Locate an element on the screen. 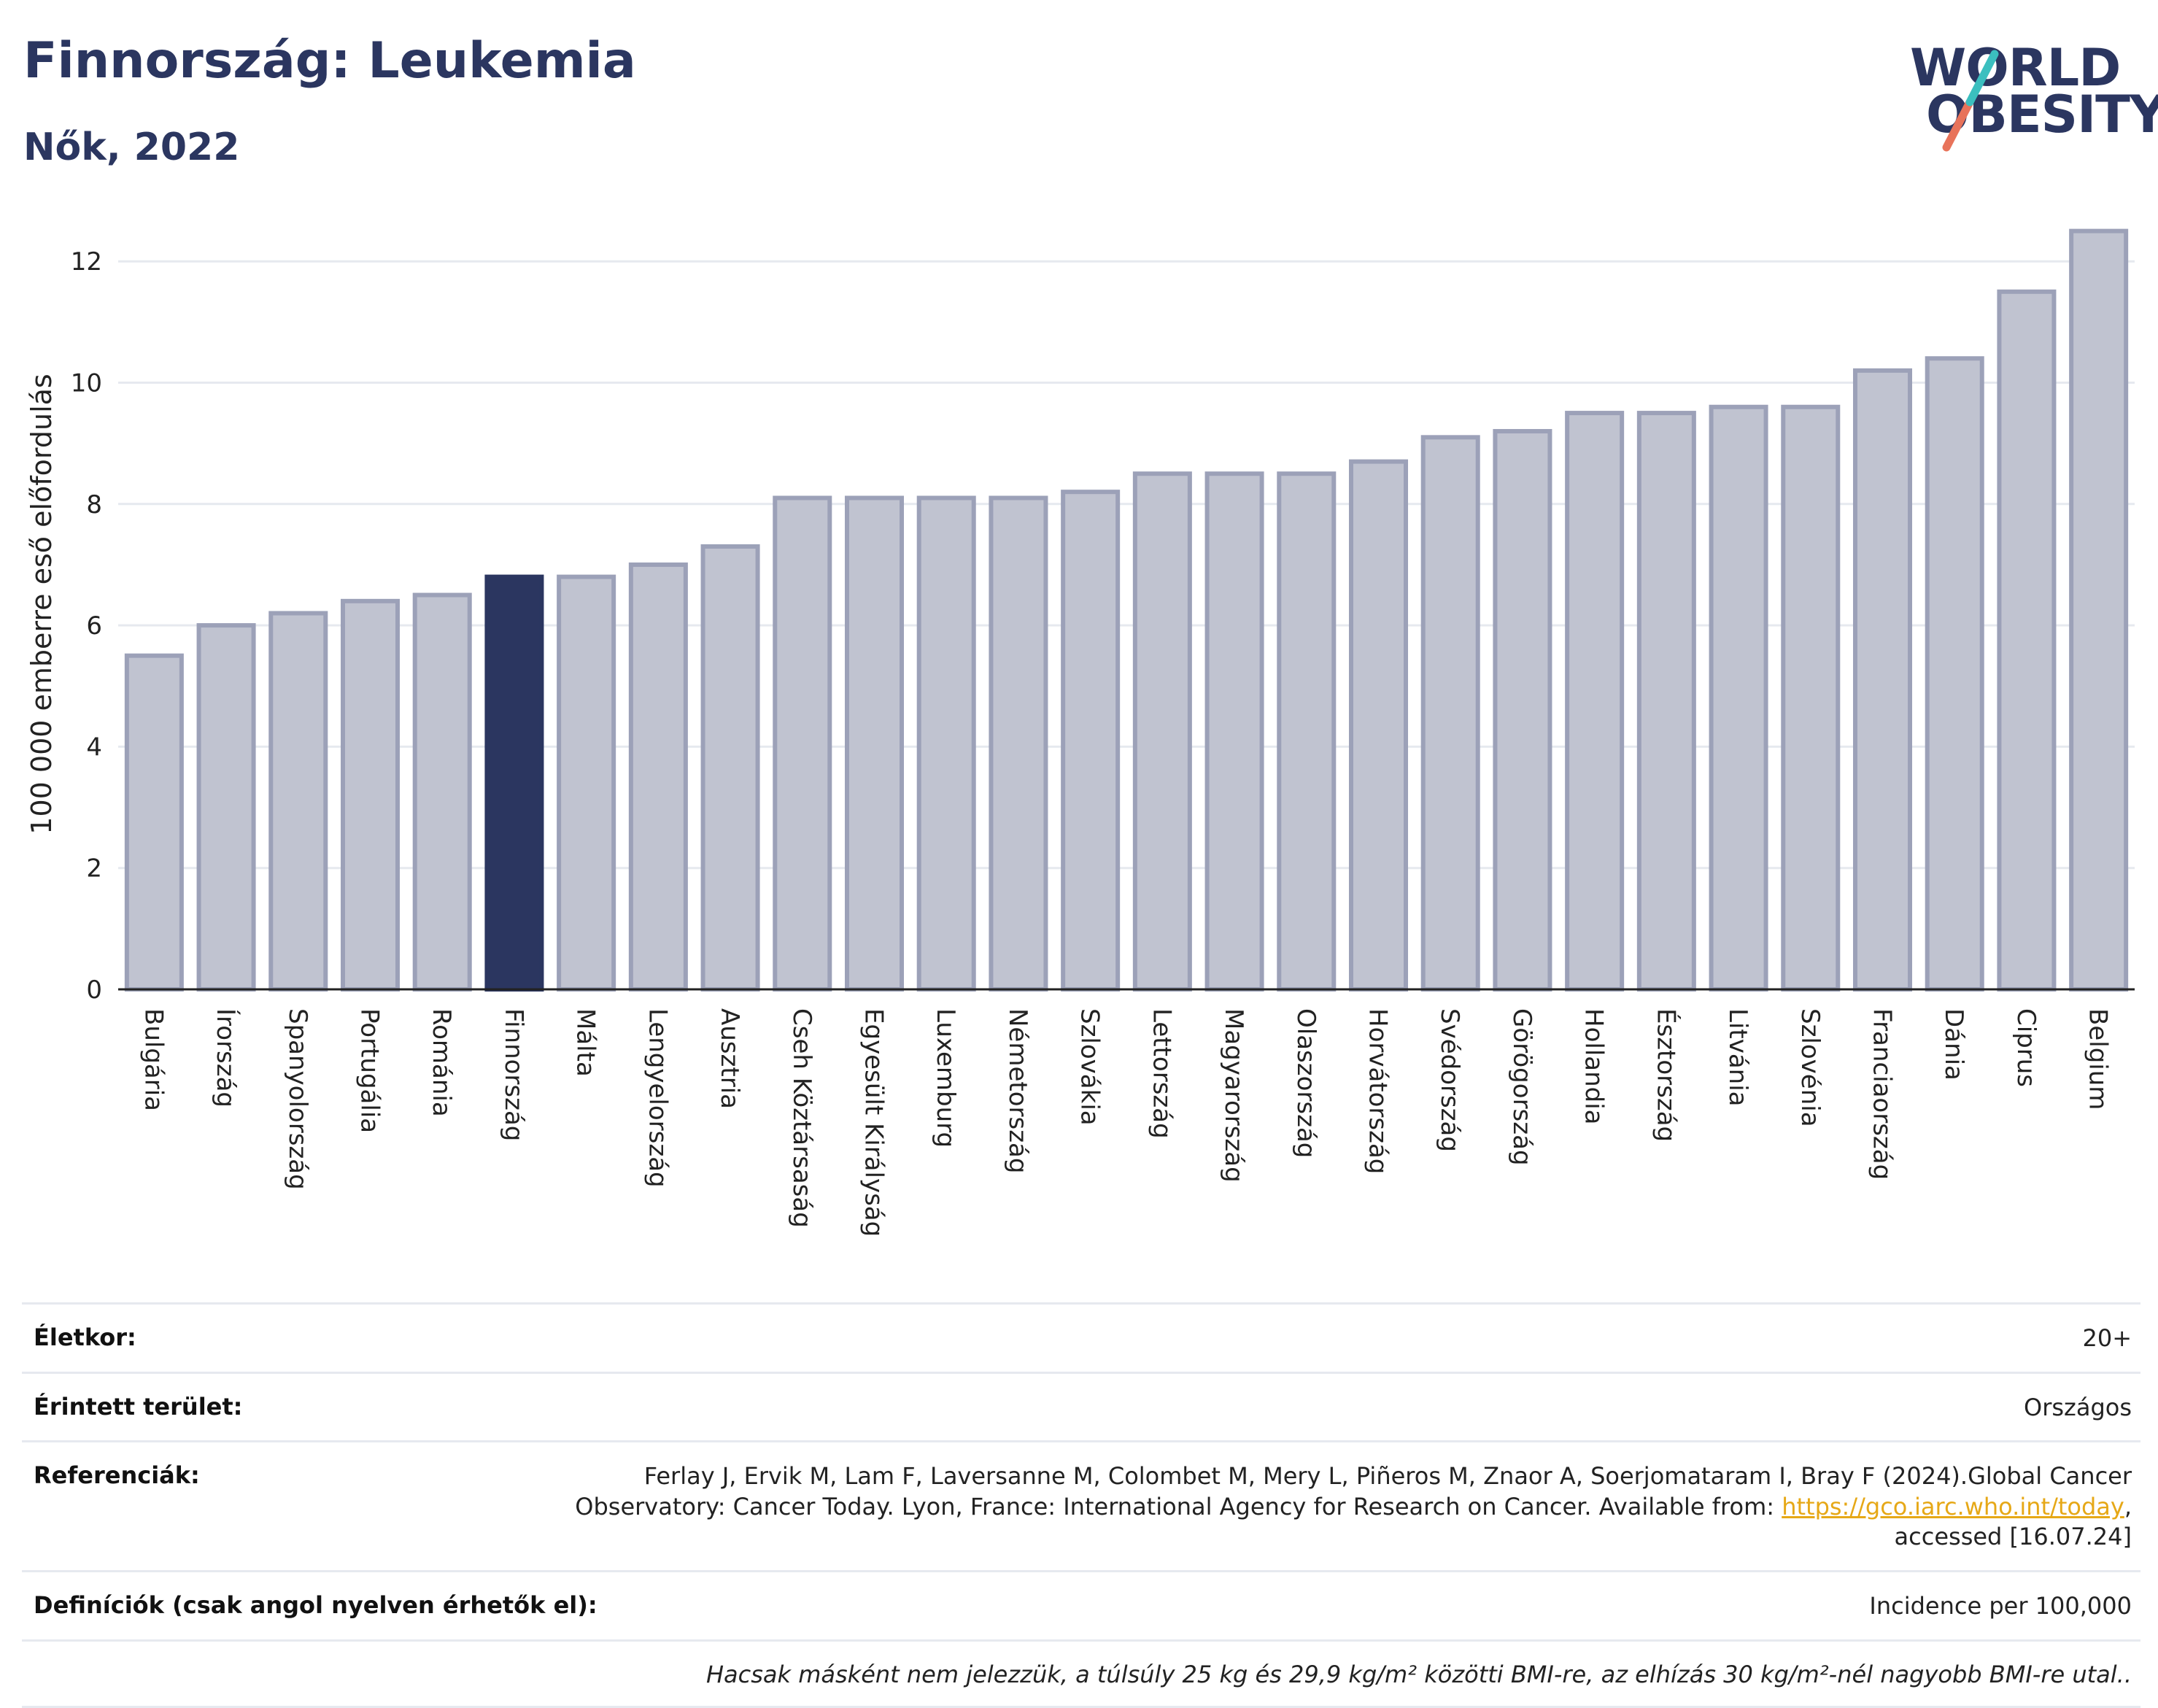 This screenshot has width=2158, height=1708. meta-label-age: Életkor: is located at coordinates (85, 1337).